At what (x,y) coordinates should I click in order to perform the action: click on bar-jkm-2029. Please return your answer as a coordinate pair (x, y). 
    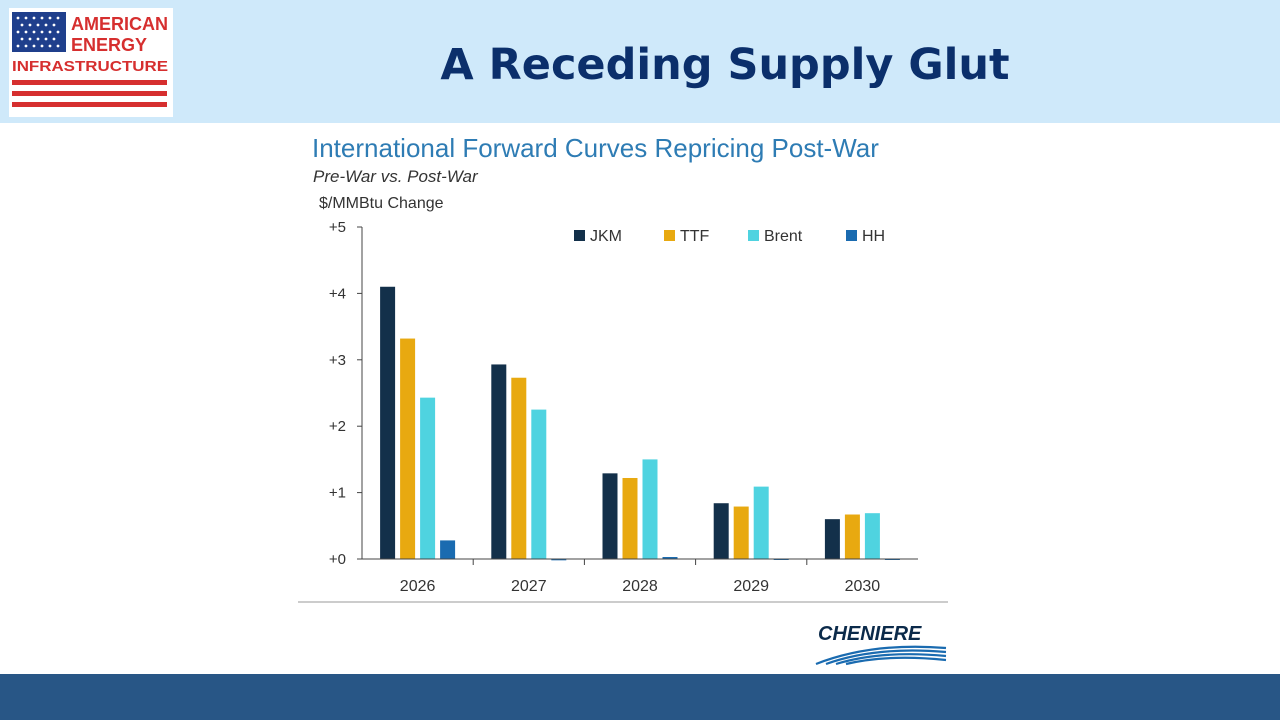
    Looking at the image, I should click on (721, 531).